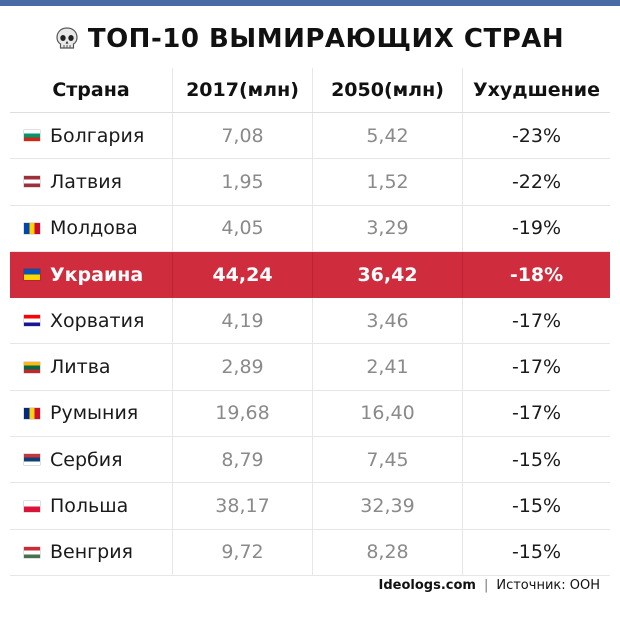 The image size is (620, 622). Describe the element at coordinates (97, 320) in the screenshot. I see `country-name: Хорватия` at that location.